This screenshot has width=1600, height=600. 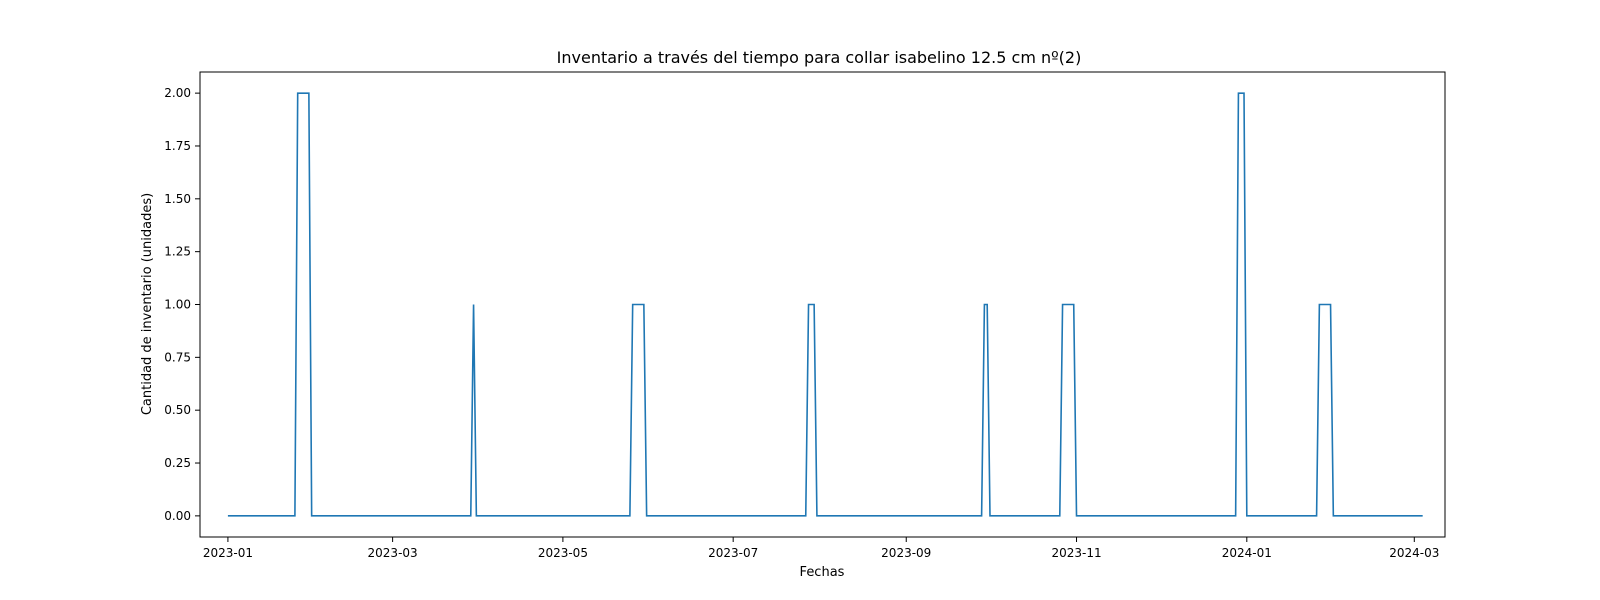 What do you see at coordinates (177, 305) in the screenshot?
I see `y-tick-label: 1.00` at bounding box center [177, 305].